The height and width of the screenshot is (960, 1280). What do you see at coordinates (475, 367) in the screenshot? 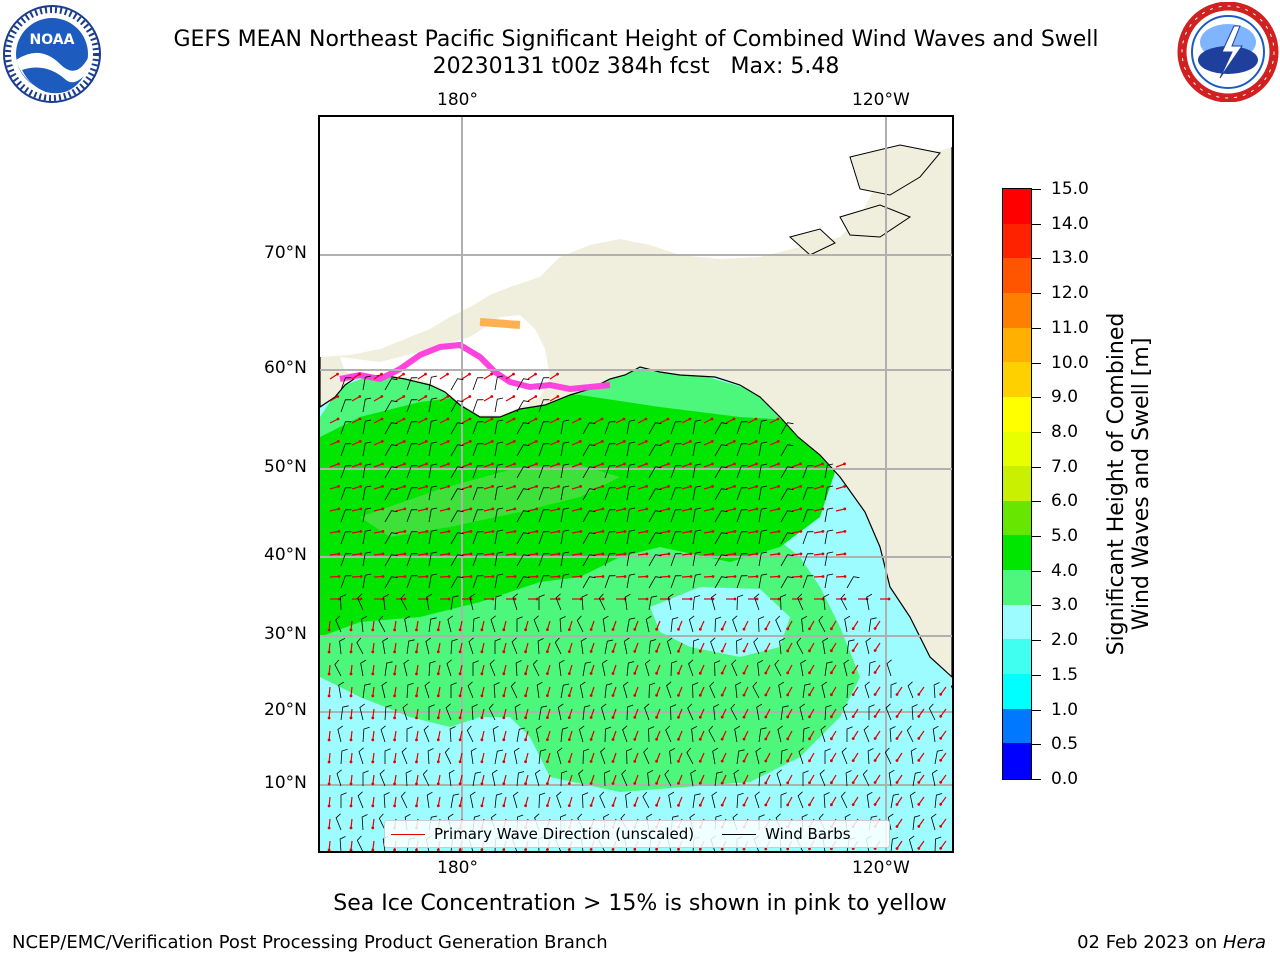
I see `sea-ice-edge` at bounding box center [475, 367].